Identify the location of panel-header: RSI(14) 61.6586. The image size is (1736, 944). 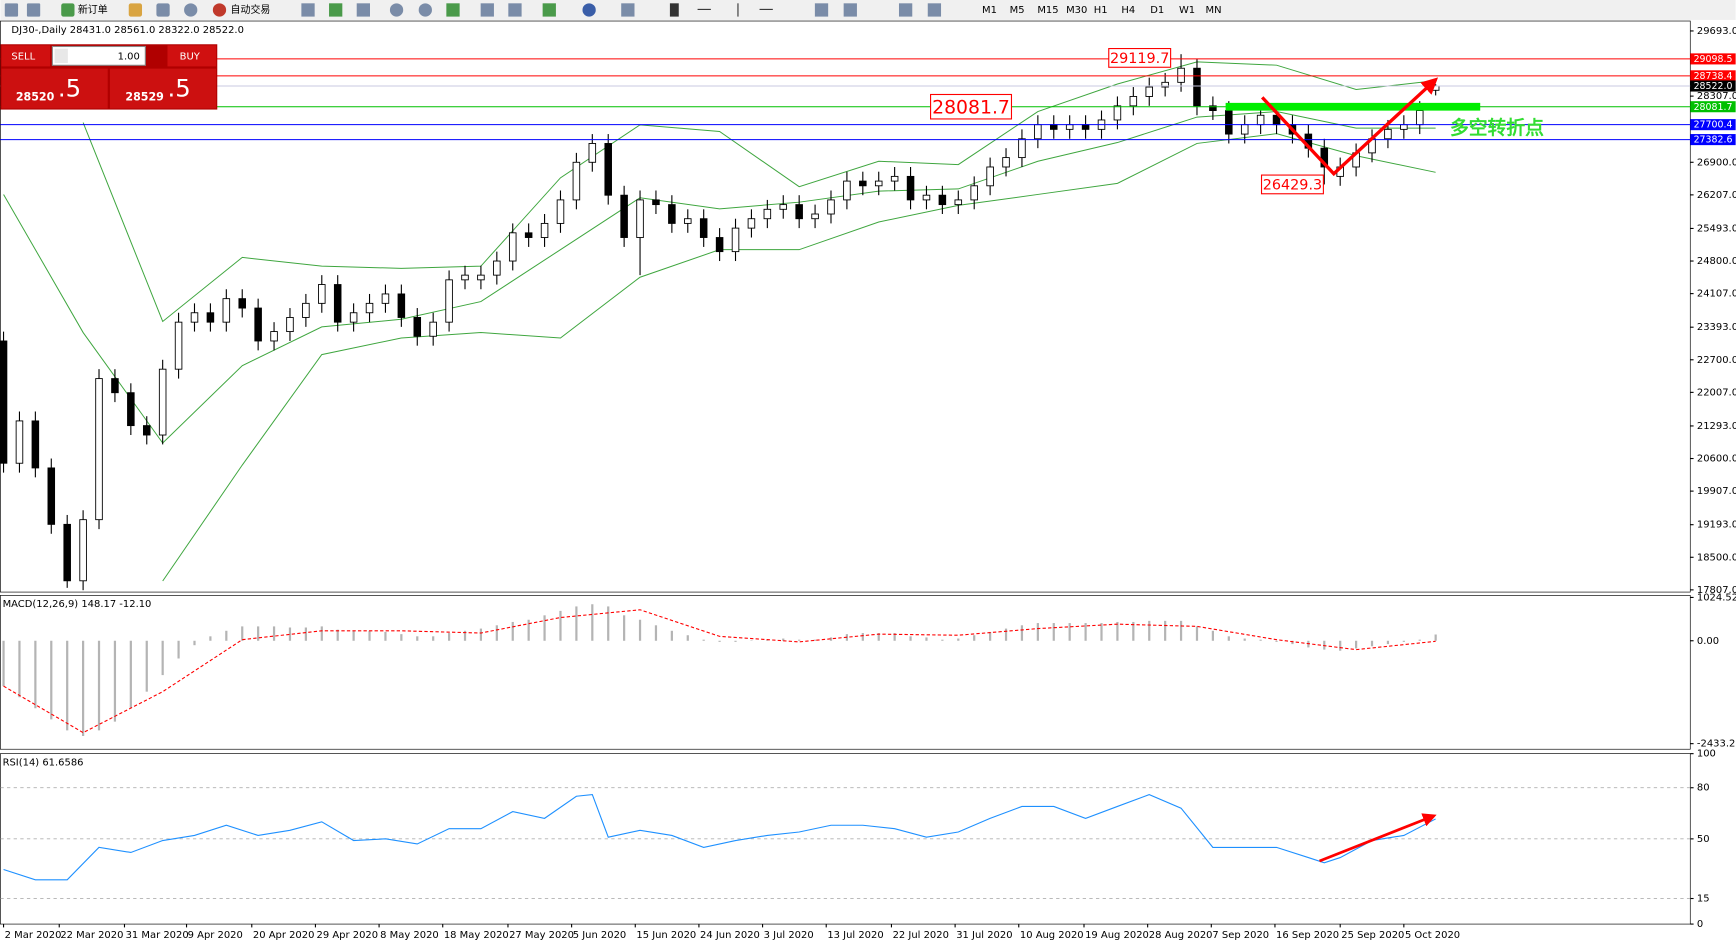
(43, 763).